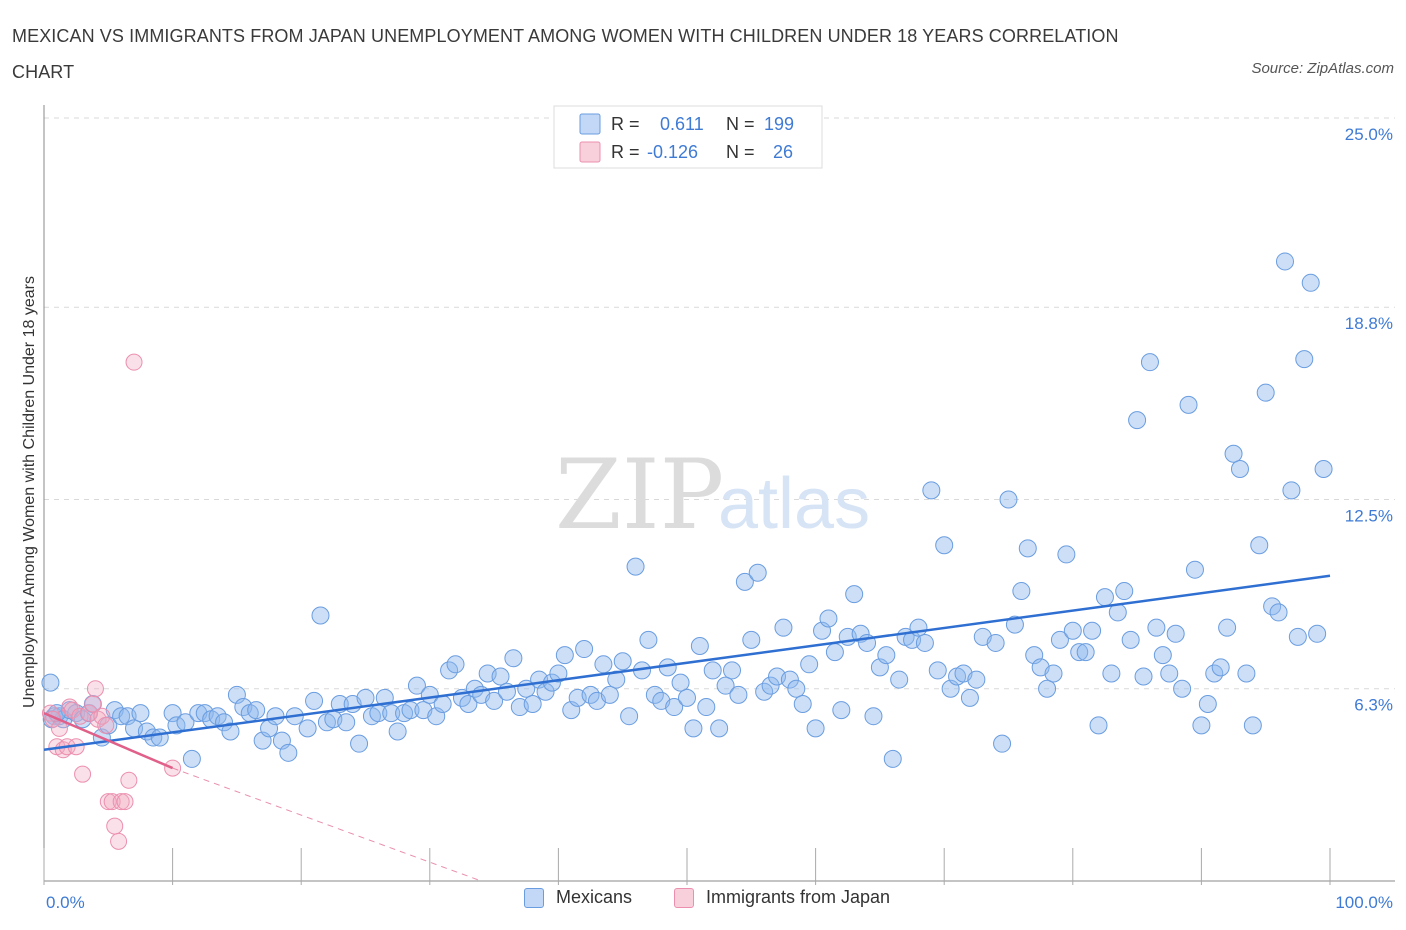  I want to click on watermark: ZIP atlas, so click(712, 495).